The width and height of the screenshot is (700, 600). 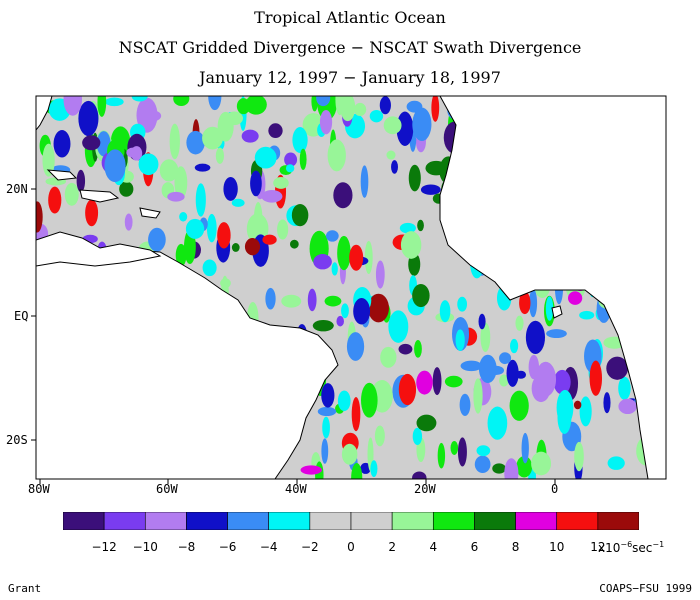 I want to click on colorbar-label: 6, so click(x=474, y=547).